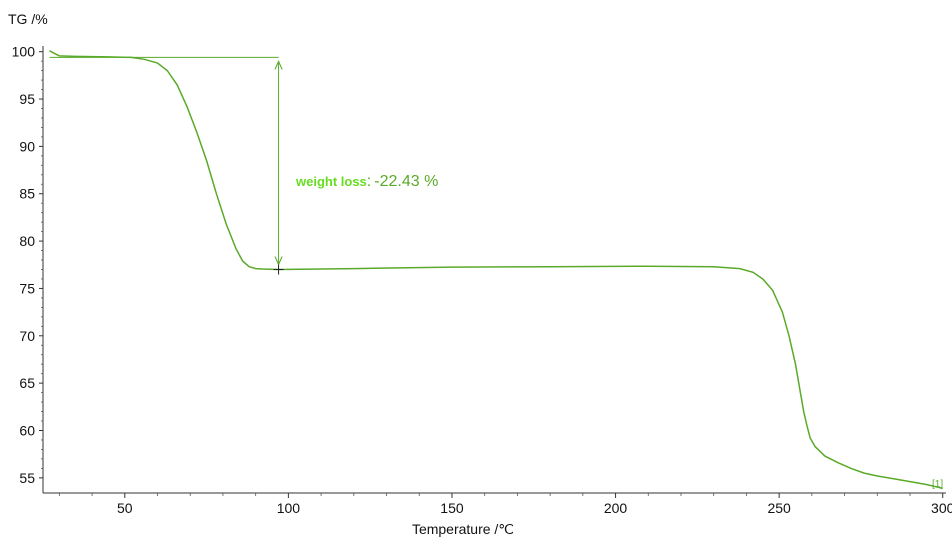  Describe the element at coordinates (289, 508) in the screenshot. I see `x-tick-label: 100` at that location.